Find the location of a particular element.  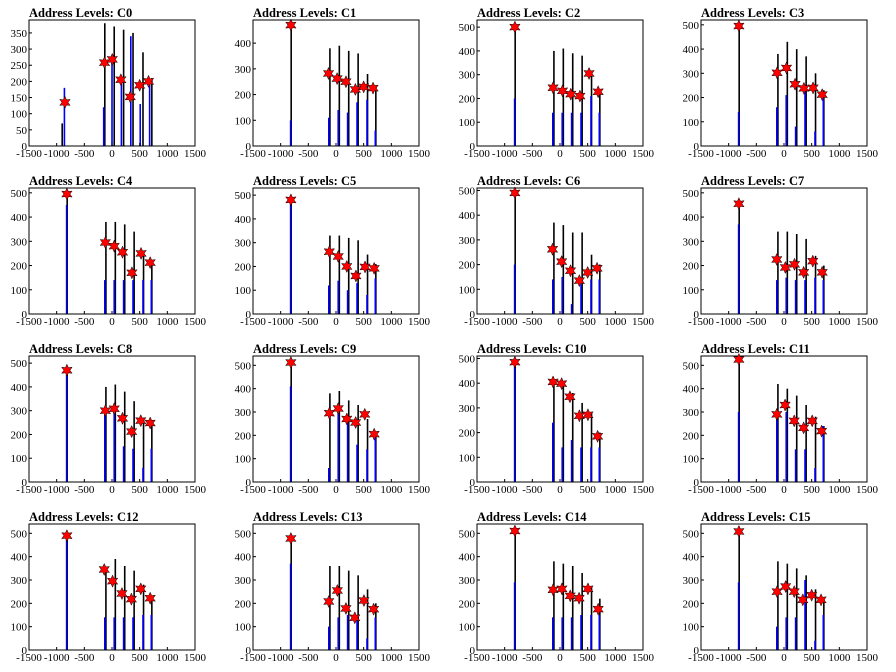

chart-title: Address Levels: C6 is located at coordinates (528, 181).